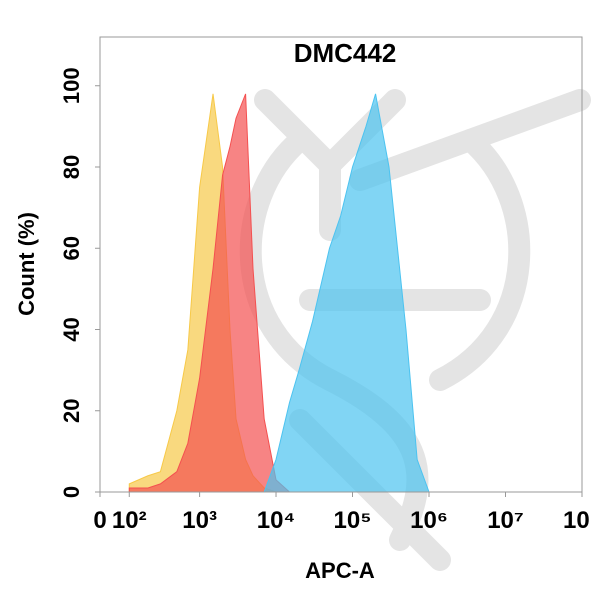 This screenshot has height=598, width=591. I want to click on chart-title: DMC442, so click(345, 53).